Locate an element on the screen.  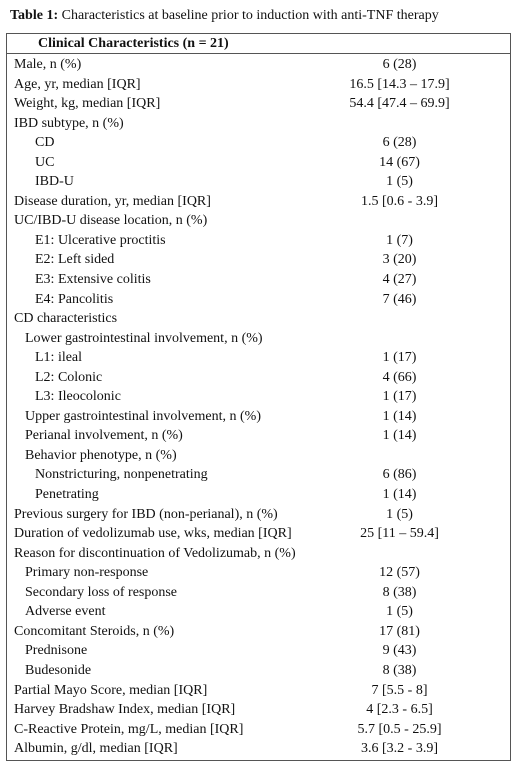
row-label: Perianal involvement, n (%) is located at coordinates (104, 436).